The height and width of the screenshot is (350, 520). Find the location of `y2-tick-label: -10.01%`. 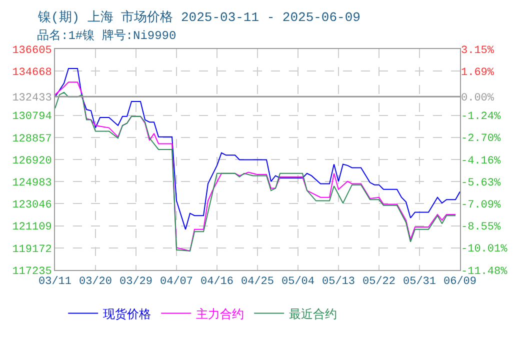

y2-tick-label: -10.01% is located at coordinates (484, 250).